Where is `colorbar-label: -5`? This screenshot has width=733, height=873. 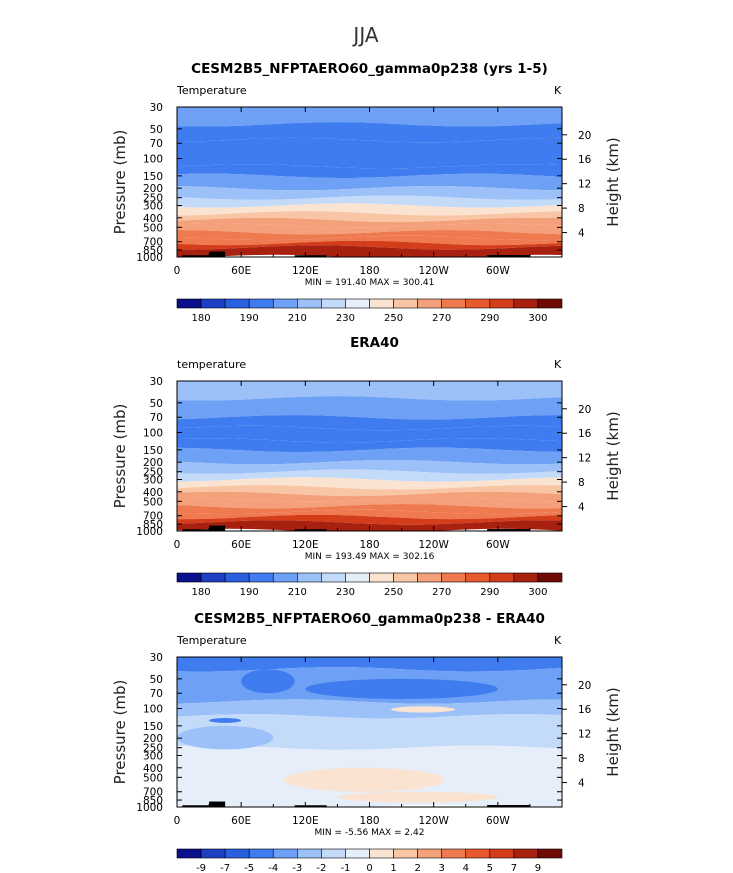
colorbar-label: -5 is located at coordinates (249, 868).